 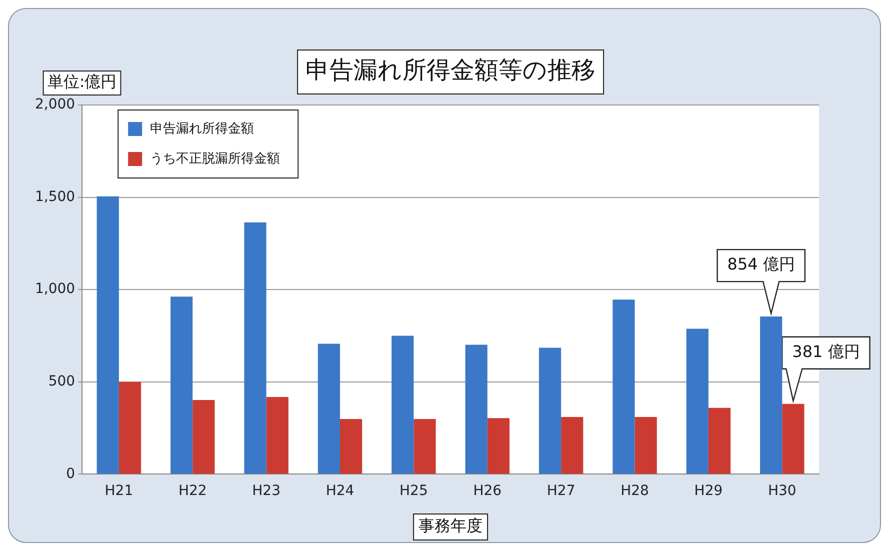 I want to click on x-tick-label: H27, so click(x=561, y=491).